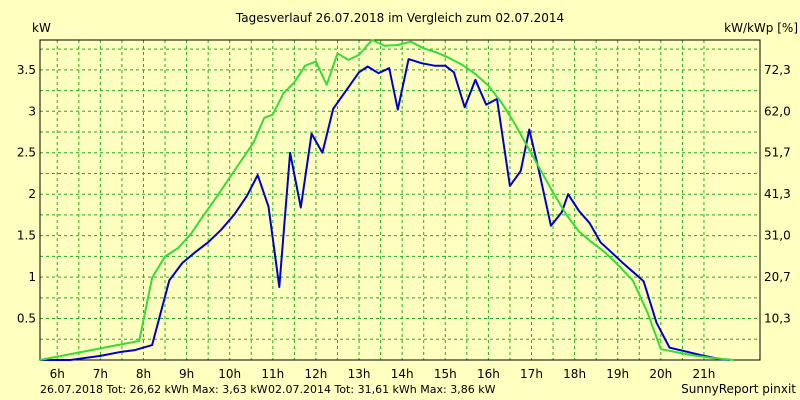 The width and height of the screenshot is (800, 400). Describe the element at coordinates (32, 277) in the screenshot. I see `y-tick-label-left: 1` at that location.